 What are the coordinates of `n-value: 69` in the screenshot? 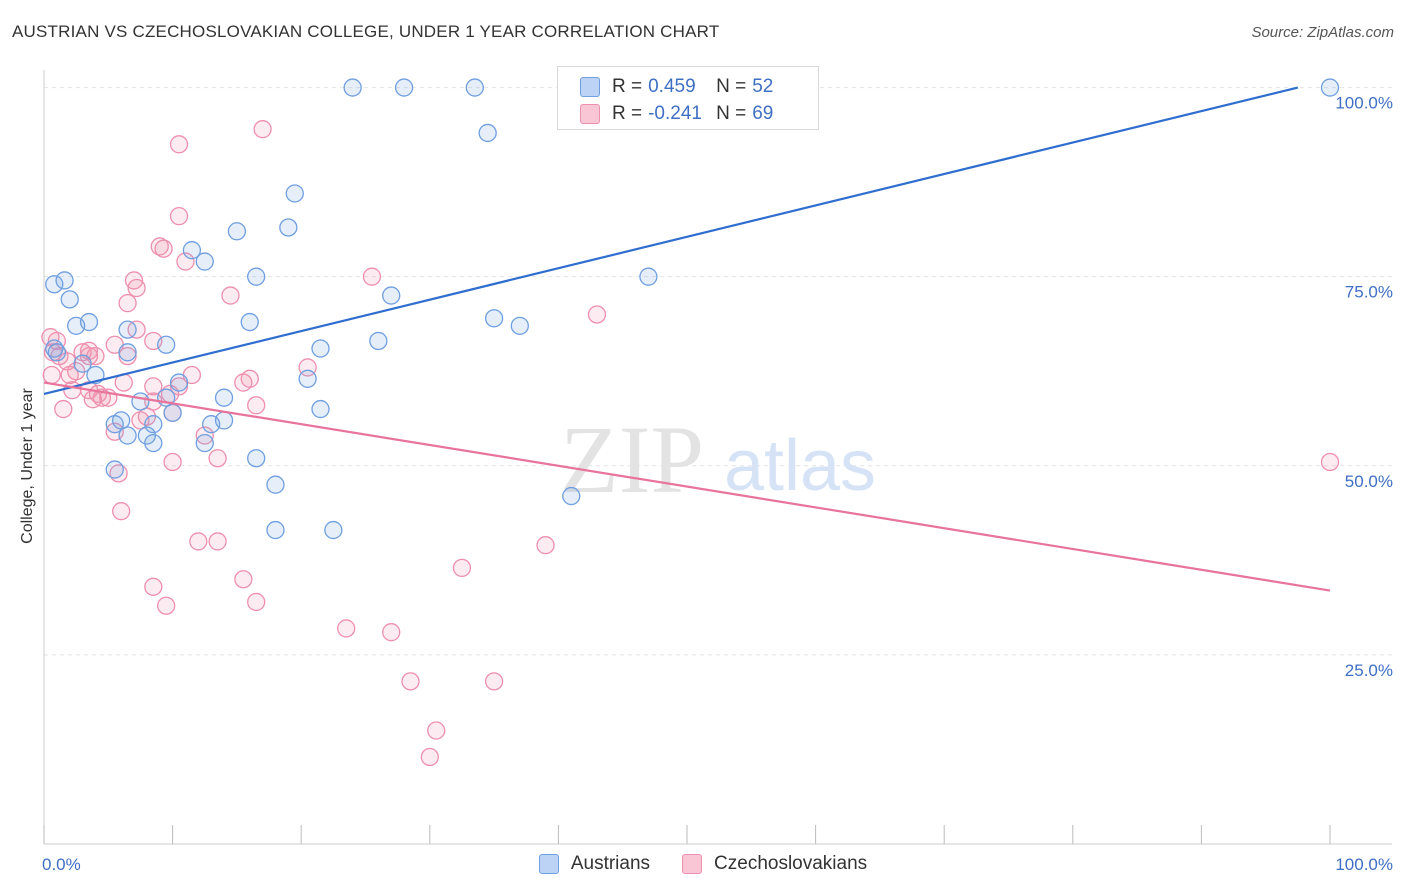 It's located at (763, 113).